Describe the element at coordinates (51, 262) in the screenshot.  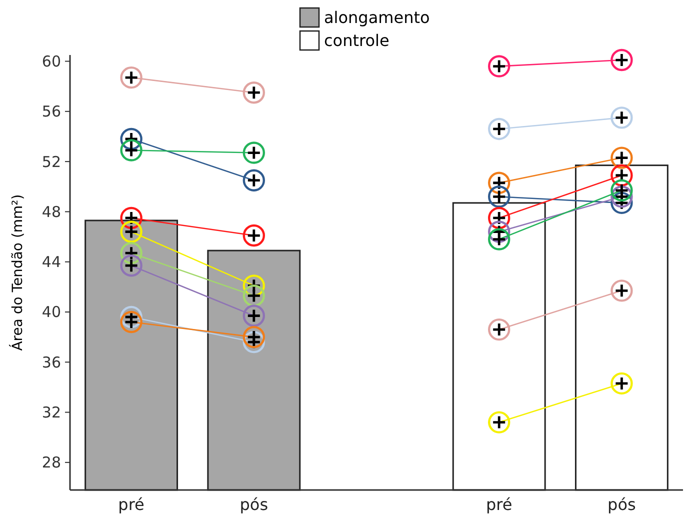
I see `y-tick-label: 44` at that location.